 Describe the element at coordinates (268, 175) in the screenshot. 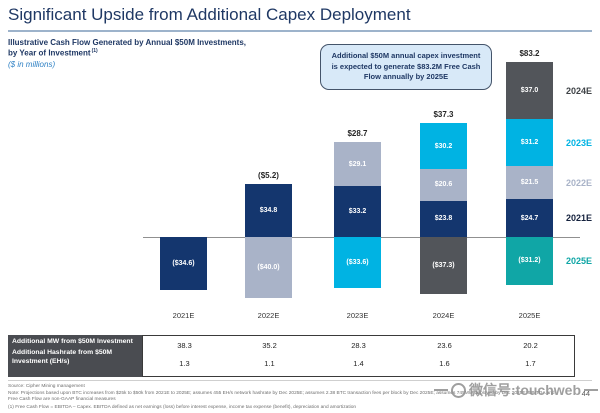

I see `bar-total-label: ($5.2)` at that location.